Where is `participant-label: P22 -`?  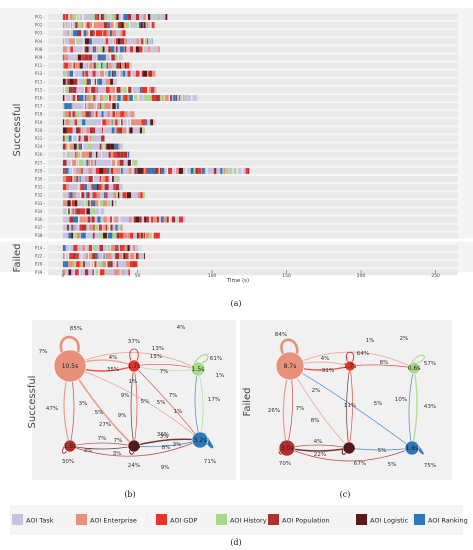
participant-label: P22 - is located at coordinates (40, 256).